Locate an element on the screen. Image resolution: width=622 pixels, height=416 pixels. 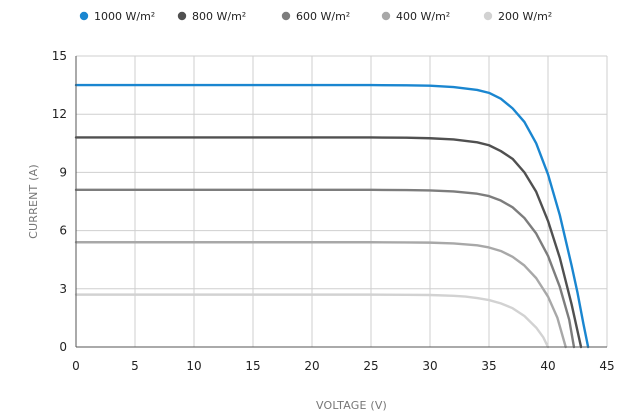
y-tick-label: 12 is located at coordinates (59, 114).